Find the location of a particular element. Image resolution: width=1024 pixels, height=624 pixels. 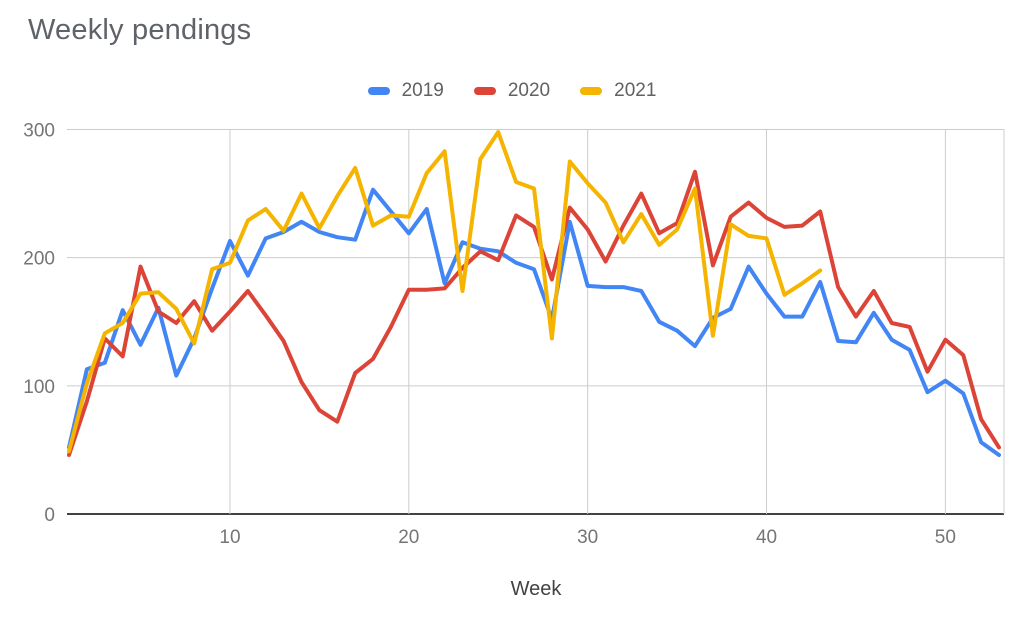

legend: 2019 2020 2021 is located at coordinates (512, 91).